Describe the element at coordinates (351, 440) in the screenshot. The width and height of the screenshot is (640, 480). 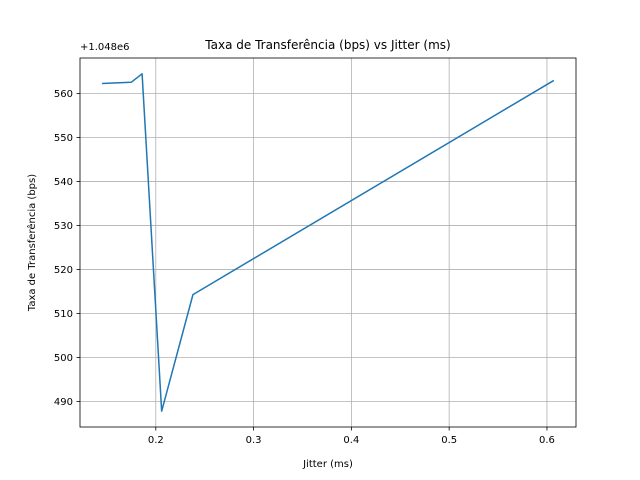
I see `x-tick-label: 0.4` at that location.